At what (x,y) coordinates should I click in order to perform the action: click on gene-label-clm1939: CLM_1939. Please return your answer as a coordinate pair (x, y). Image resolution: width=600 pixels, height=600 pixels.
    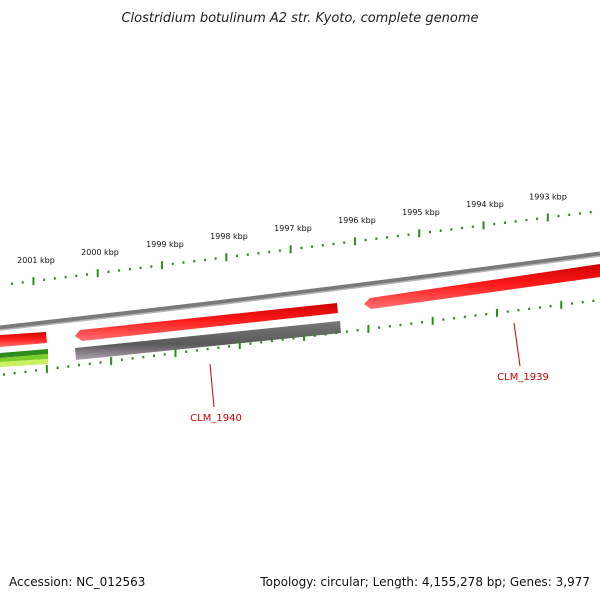
    Looking at the image, I should click on (523, 377).